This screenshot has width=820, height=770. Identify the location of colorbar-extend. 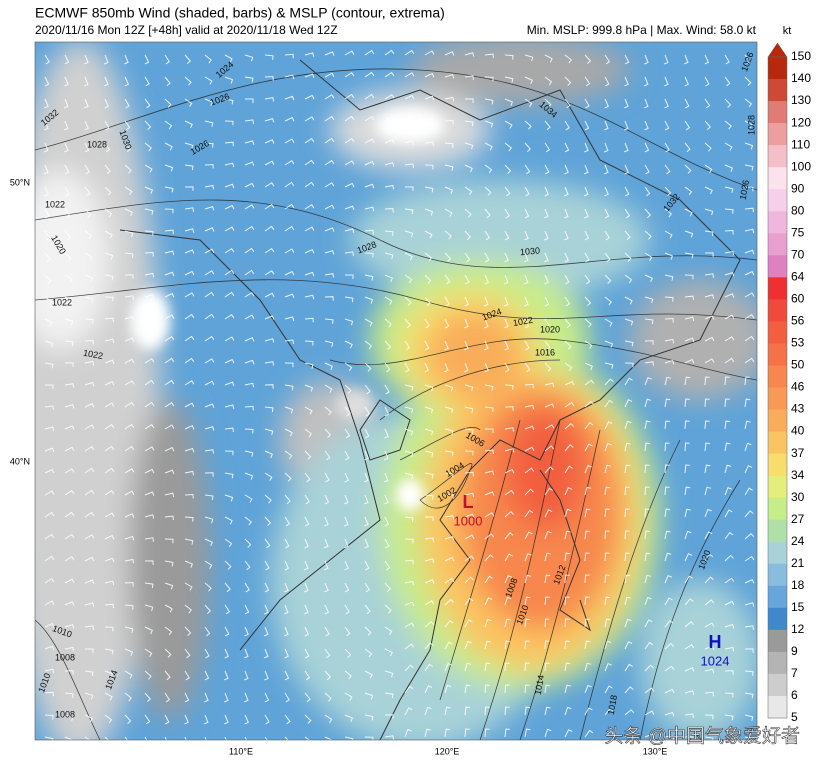
(777, 50).